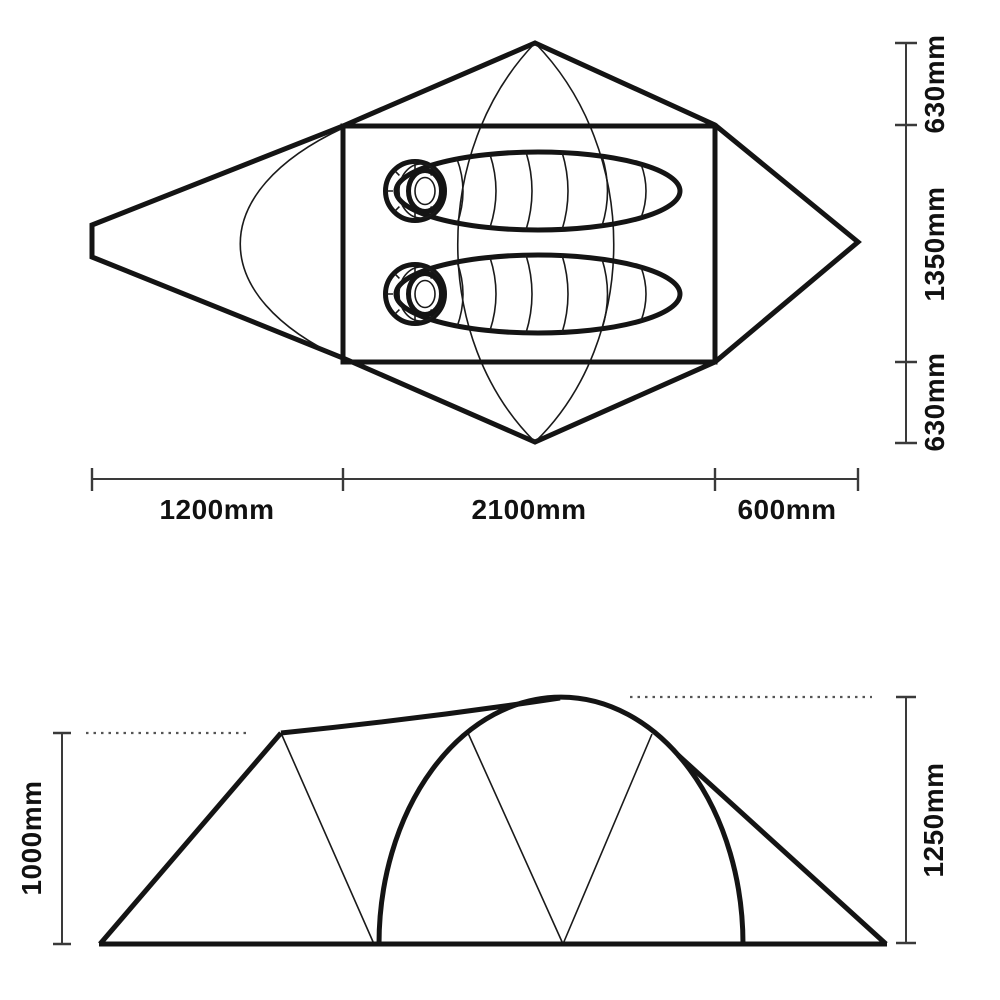 Image resolution: width=1000 pixels, height=1000 pixels. What do you see at coordinates (475, 479) in the screenshot?
I see `width-dimension-ticks` at bounding box center [475, 479].